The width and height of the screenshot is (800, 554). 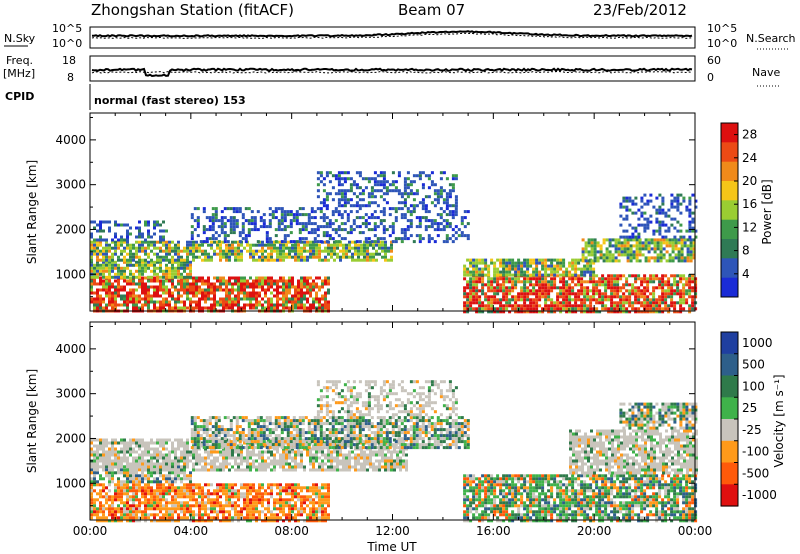 I want to click on cpid-text: normal (fast stereo) 153, so click(x=170, y=100).